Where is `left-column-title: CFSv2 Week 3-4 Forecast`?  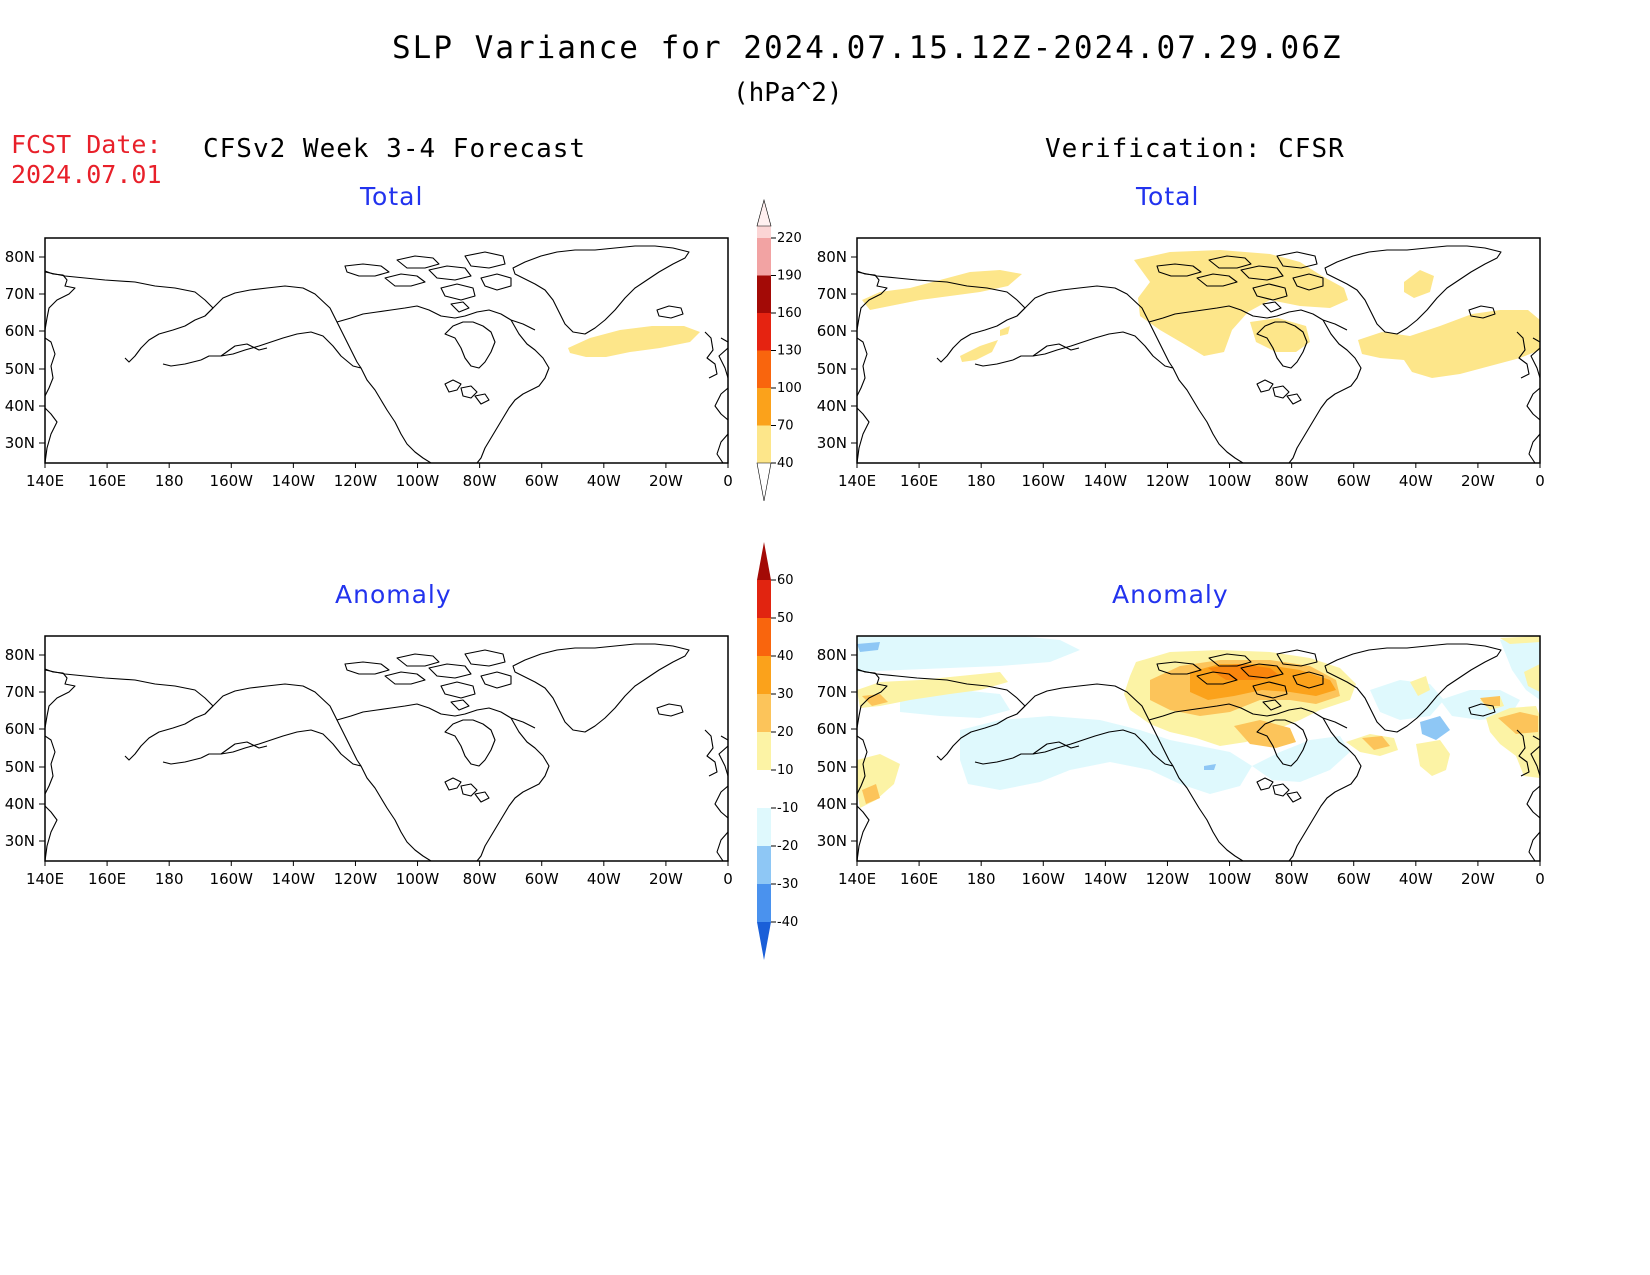
left-column-title: CFSv2 Week 3-4 Forecast is located at coordinates (395, 149).